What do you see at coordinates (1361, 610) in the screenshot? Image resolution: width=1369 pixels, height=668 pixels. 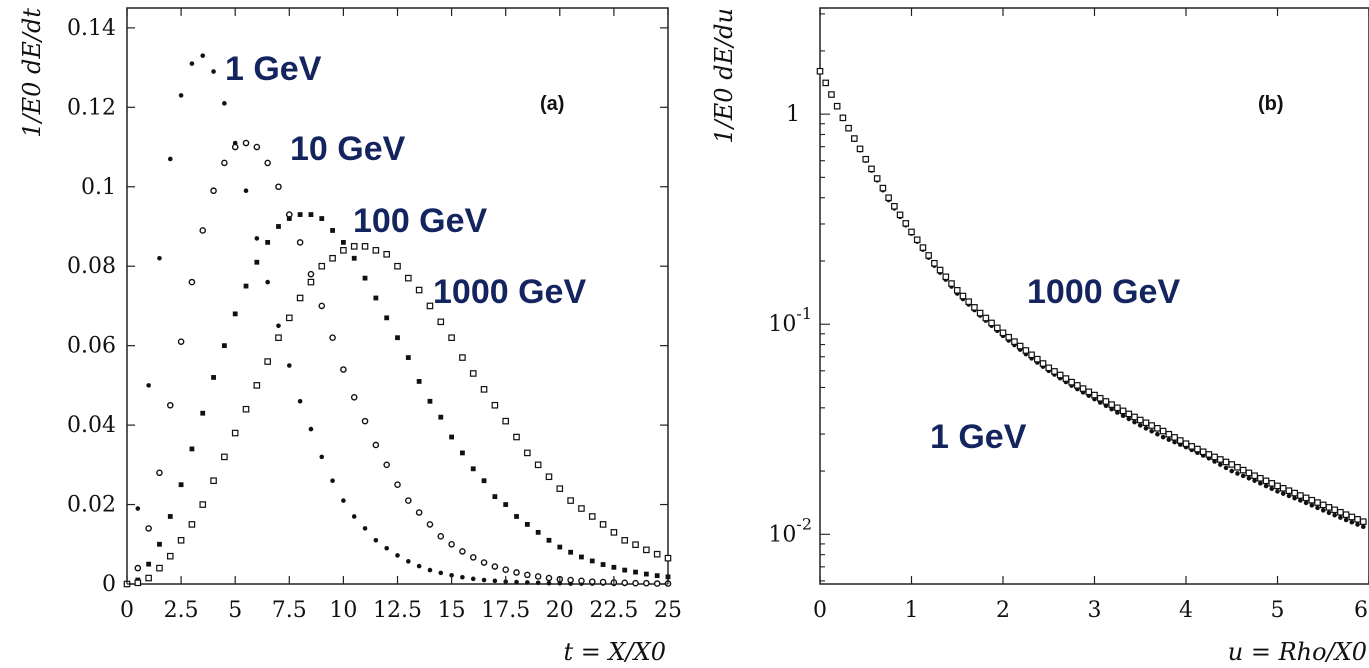 I see `panel-b-x-tick-label: 6` at bounding box center [1361, 610].